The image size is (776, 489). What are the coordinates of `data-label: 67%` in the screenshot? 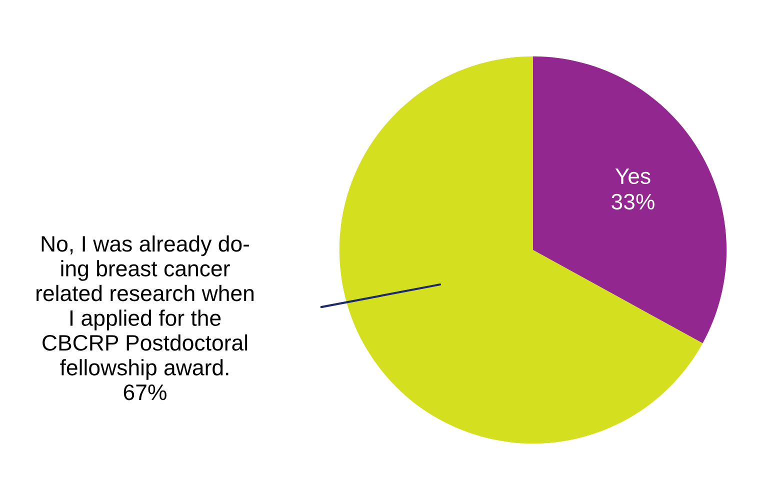 It's located at (145, 392).